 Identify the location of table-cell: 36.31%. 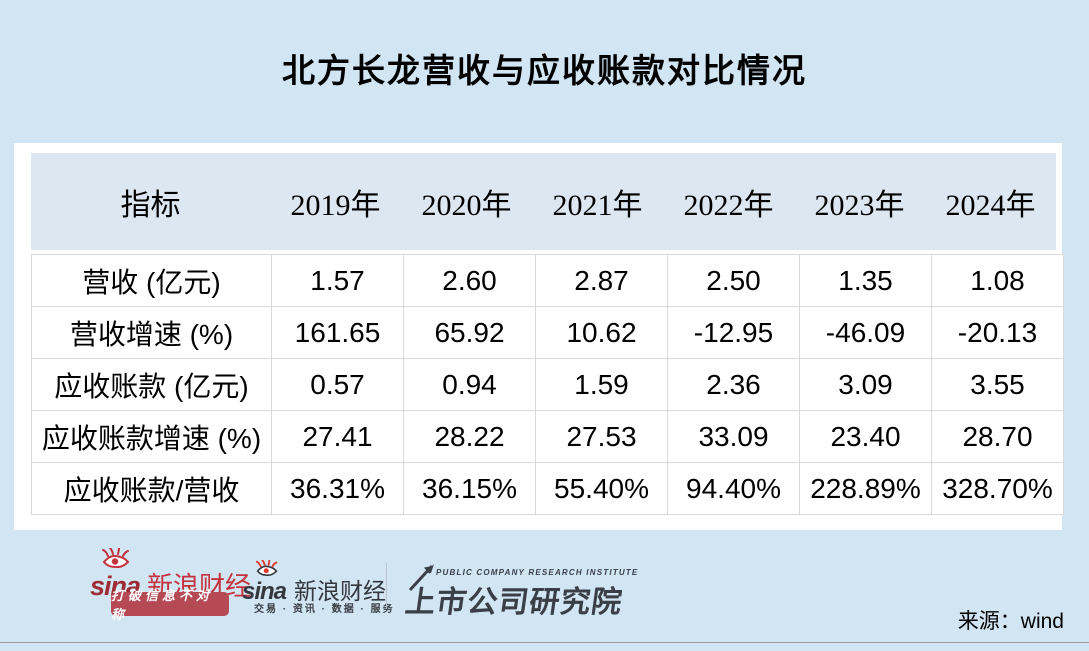
(337, 488).